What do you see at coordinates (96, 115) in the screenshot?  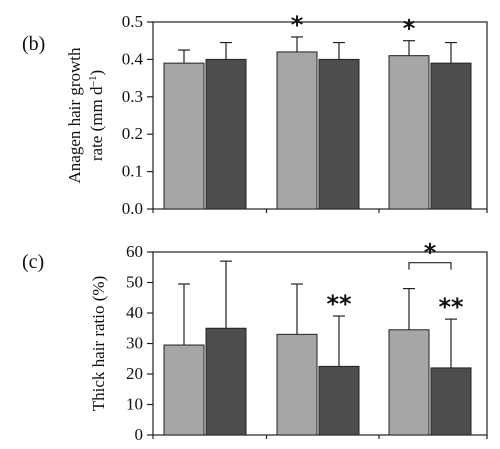 I see `y-axis-label-unit: rate (mm d–1)` at bounding box center [96, 115].